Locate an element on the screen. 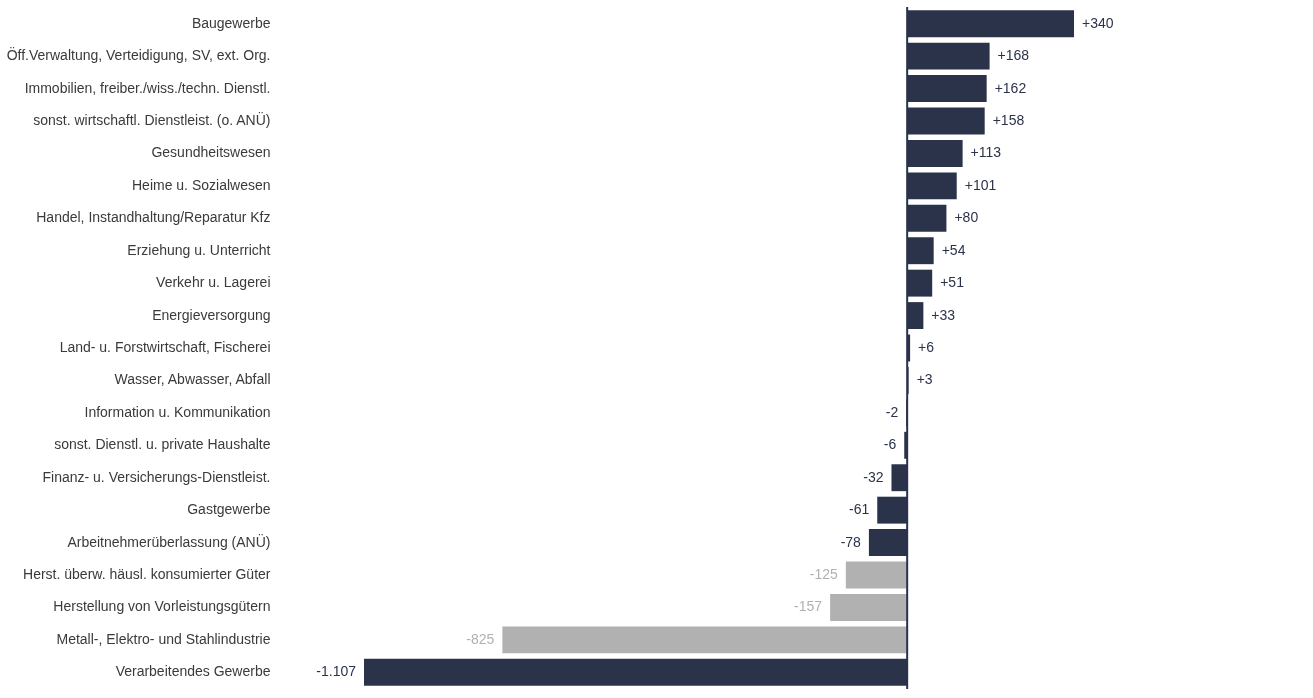 The image size is (1313, 698). y-tick-label: Herst. überw. häusl. konsumierter Güter is located at coordinates (147, 574).